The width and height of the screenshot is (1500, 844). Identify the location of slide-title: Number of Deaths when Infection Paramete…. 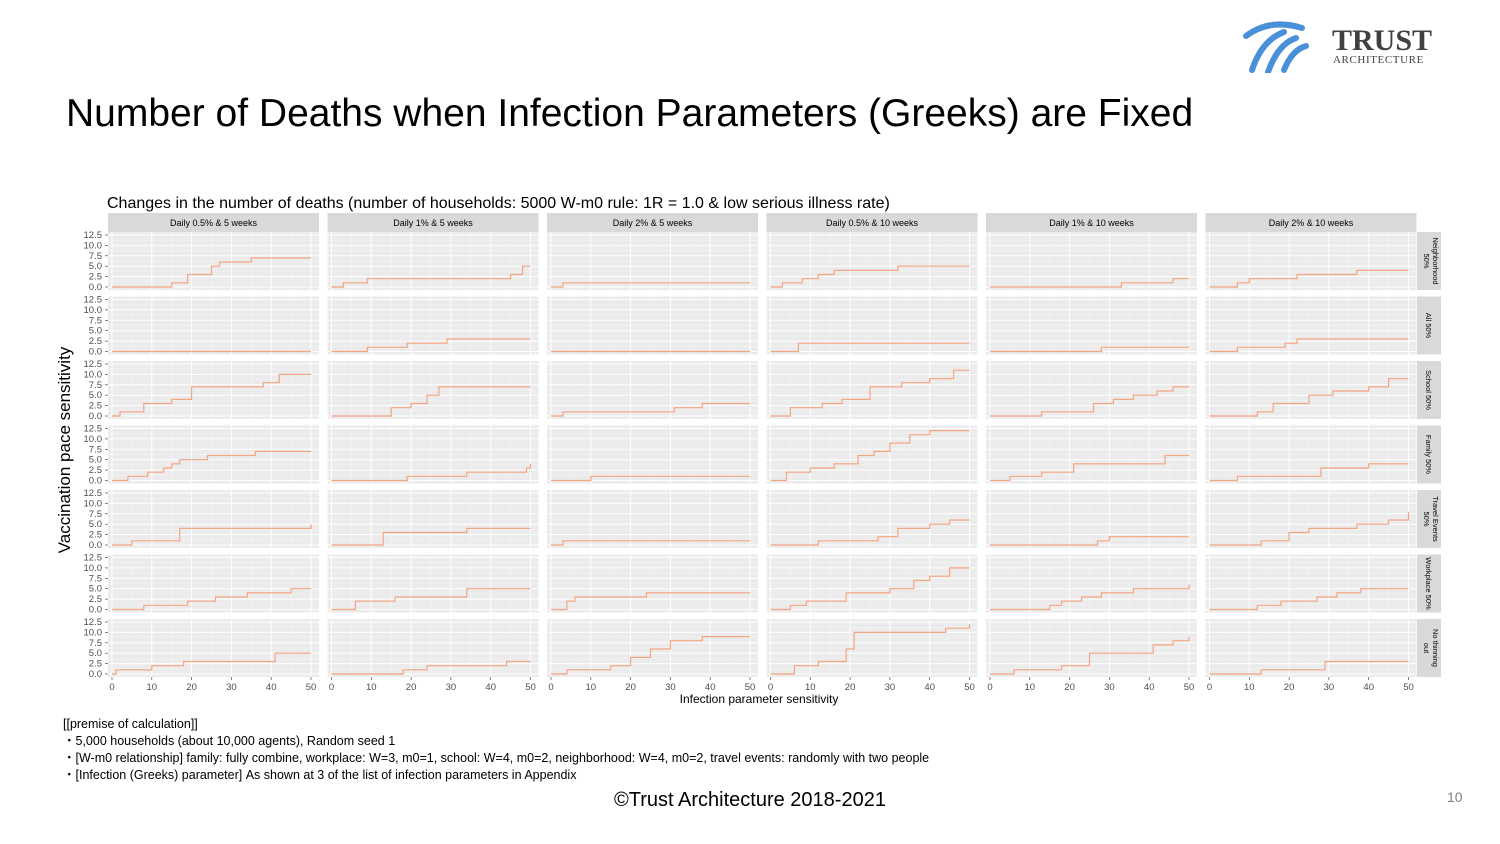
(630, 113).